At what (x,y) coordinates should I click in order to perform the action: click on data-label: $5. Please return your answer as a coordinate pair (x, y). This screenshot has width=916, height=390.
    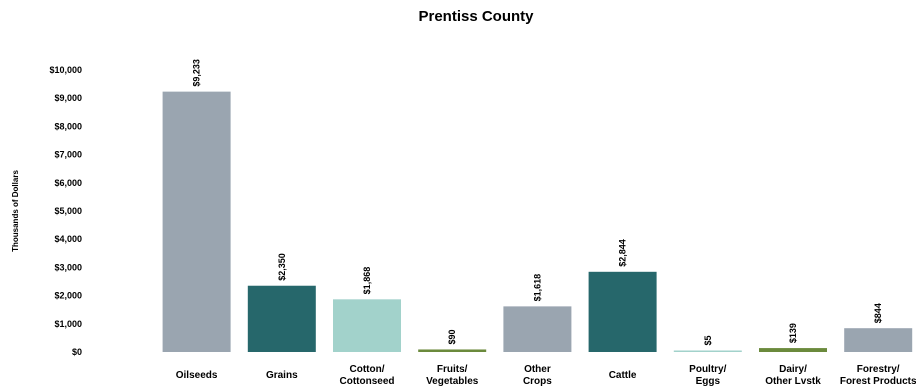
    Looking at the image, I should click on (708, 340).